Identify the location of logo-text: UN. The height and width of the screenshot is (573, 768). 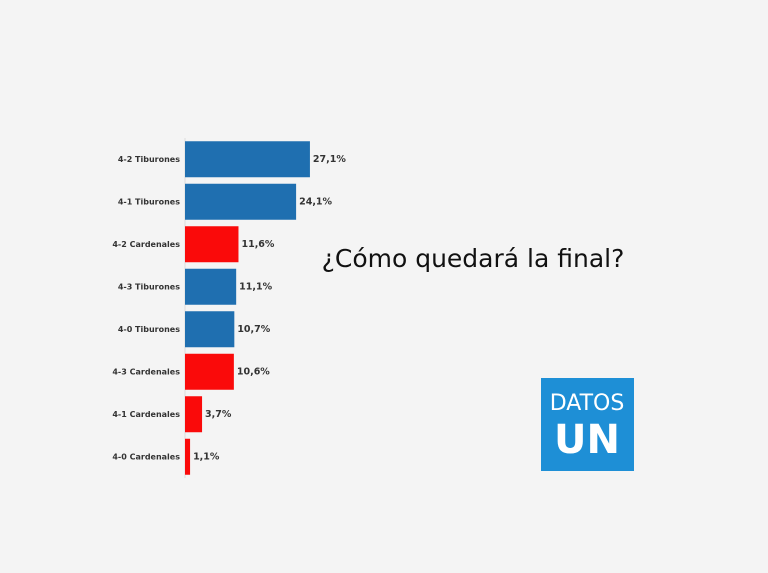
(587, 440).